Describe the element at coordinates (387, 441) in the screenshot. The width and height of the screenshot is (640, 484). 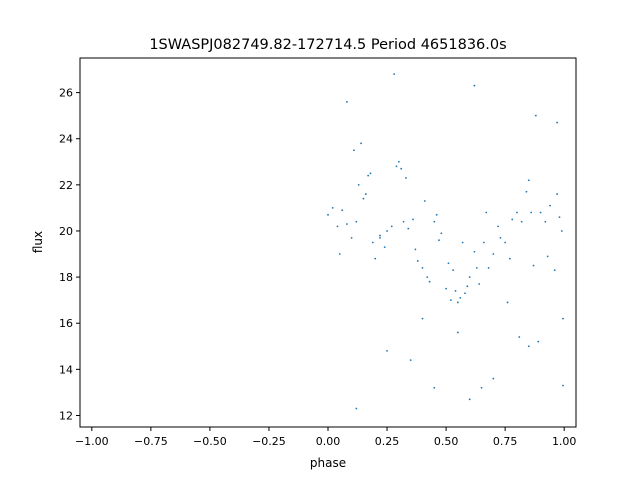
I see `x-tick-label: 0.25` at that location.